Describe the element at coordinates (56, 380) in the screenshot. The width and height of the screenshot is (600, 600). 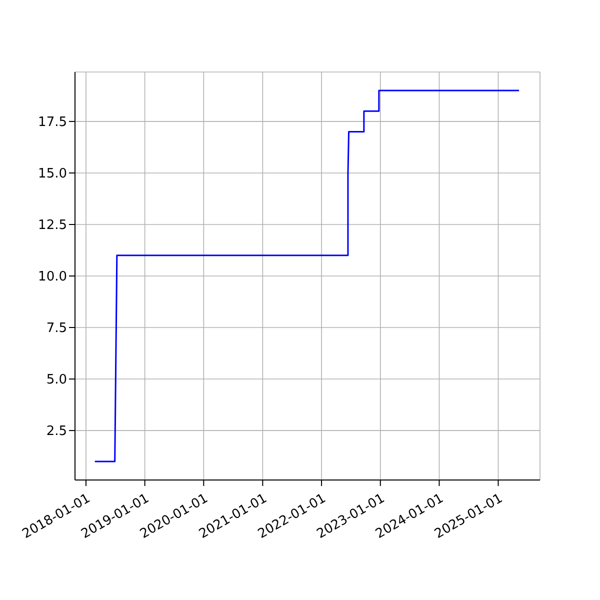
I see `y-tick-label: 5.0` at that location.